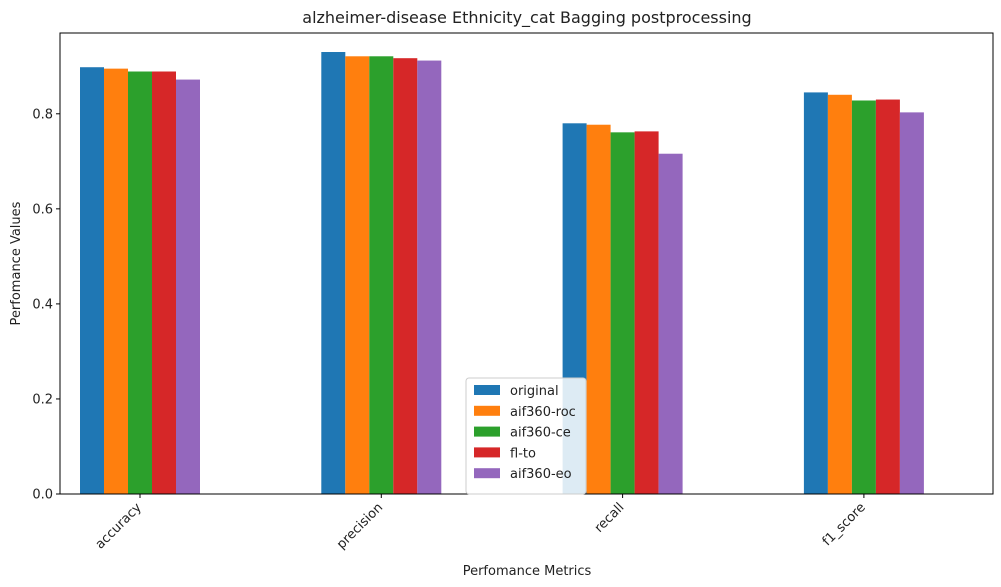  Describe the element at coordinates (116, 281) in the screenshot. I see `bar-aif360-roc-accuracy` at that location.